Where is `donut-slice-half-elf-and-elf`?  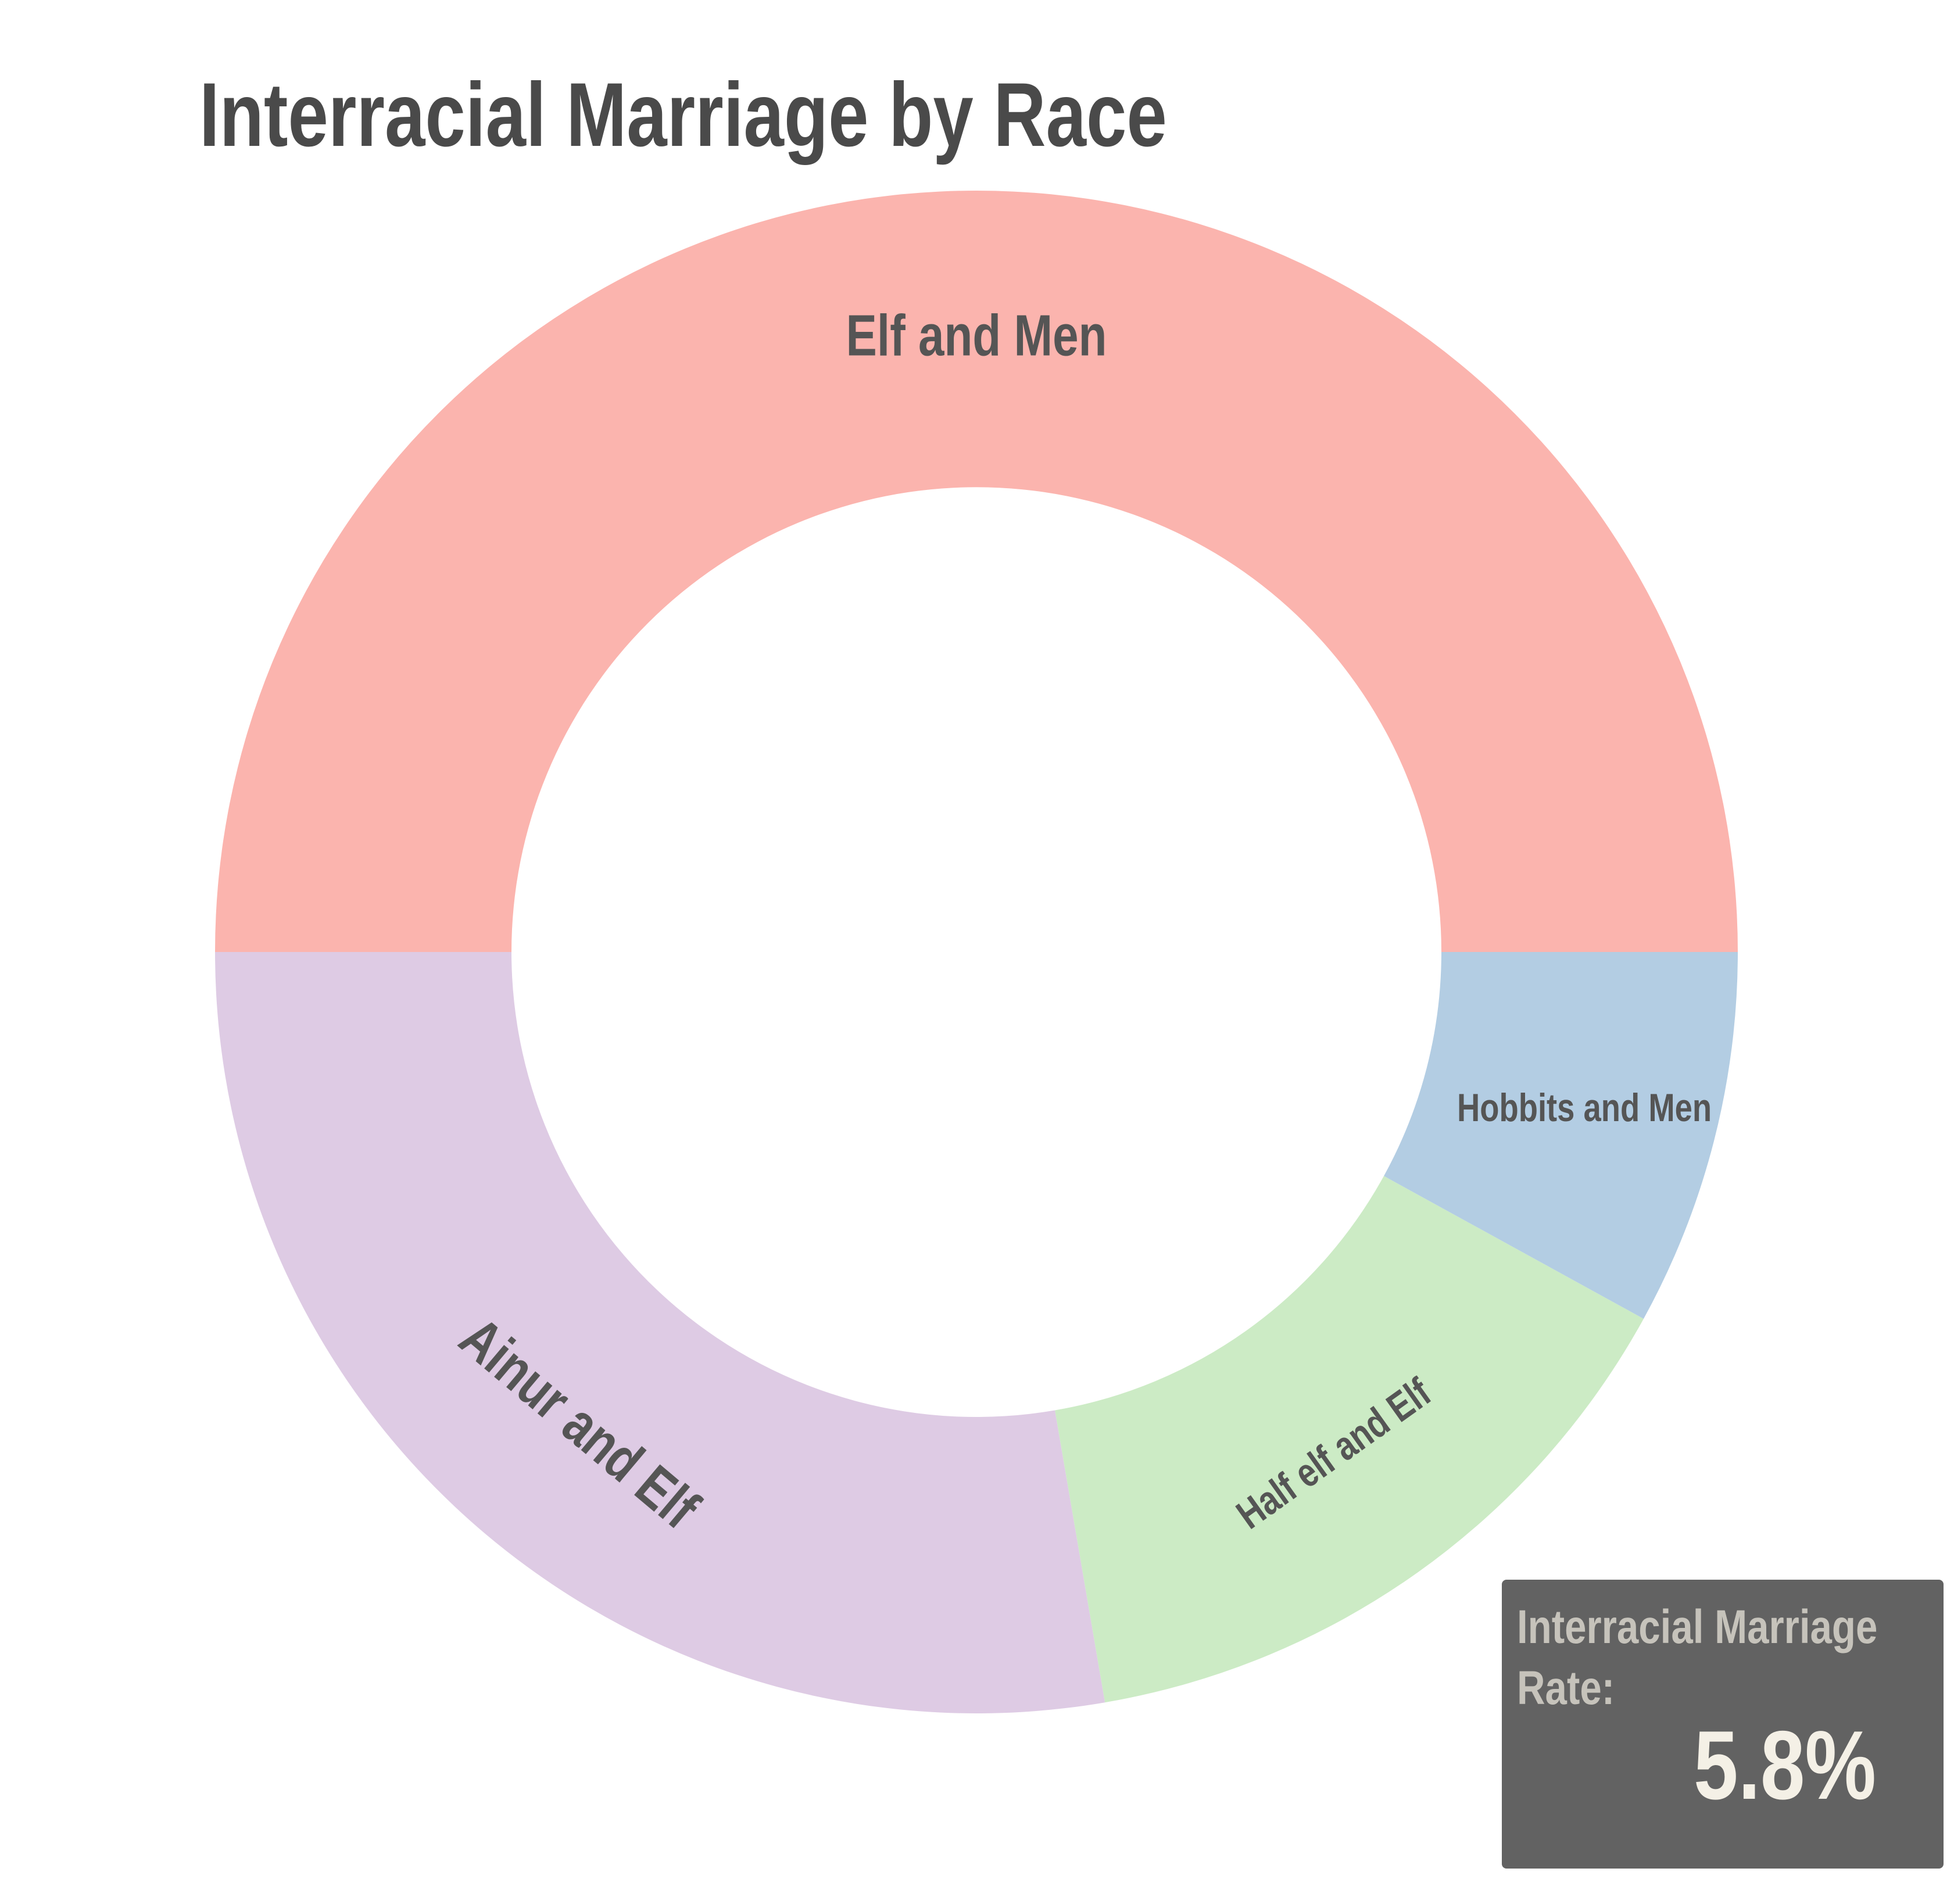 donut-slice-half-elf-and-elf is located at coordinates (1349, 1440).